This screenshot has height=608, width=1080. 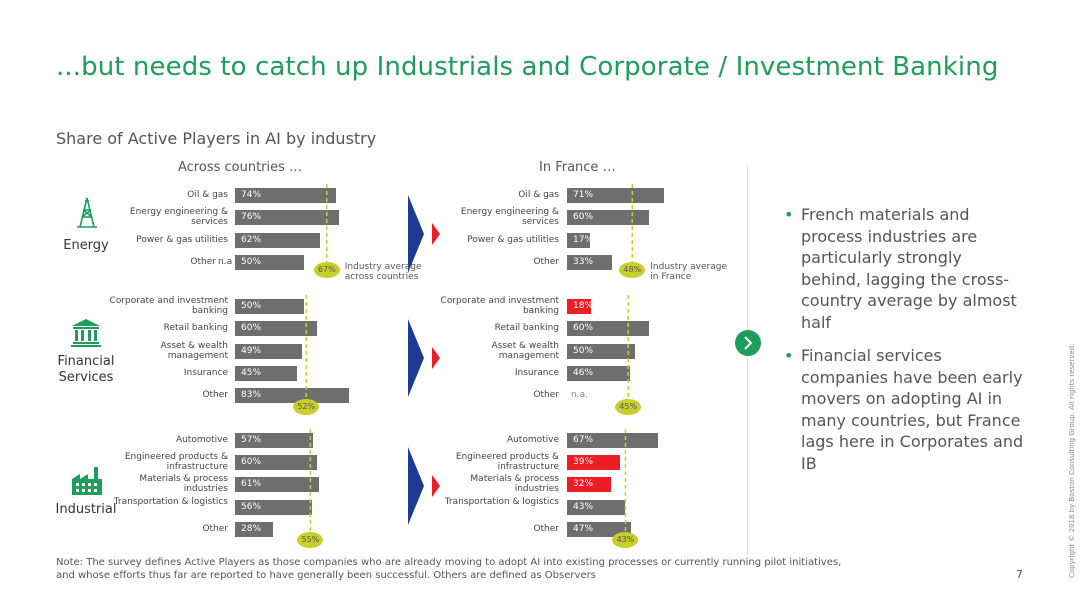 What do you see at coordinates (225, 262) in the screenshot?
I see `category-note: n.a` at bounding box center [225, 262].